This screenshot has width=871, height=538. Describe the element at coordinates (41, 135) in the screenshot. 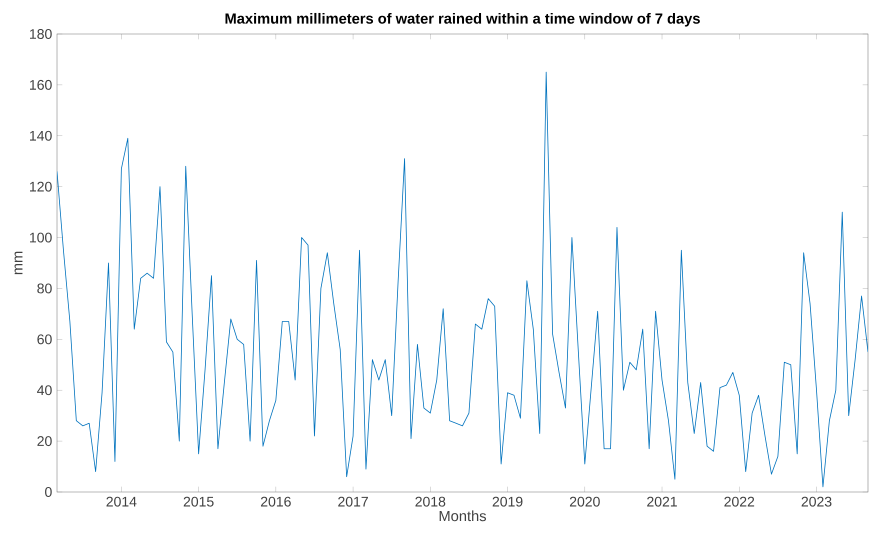

I see `y-tick-label: 140` at that location.